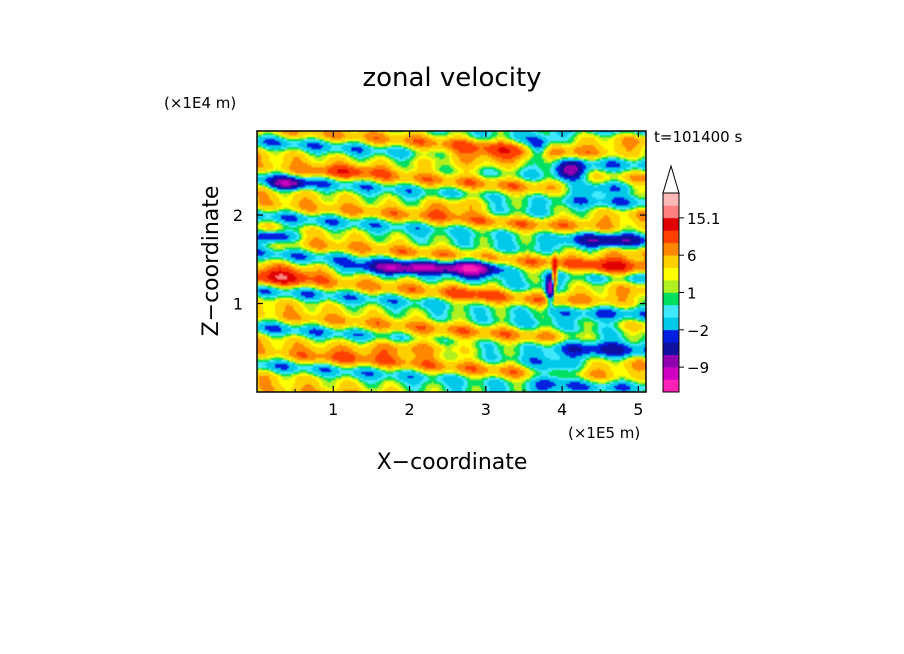 The width and height of the screenshot is (904, 654). I want to click on colorbar-label: 6, so click(692, 256).